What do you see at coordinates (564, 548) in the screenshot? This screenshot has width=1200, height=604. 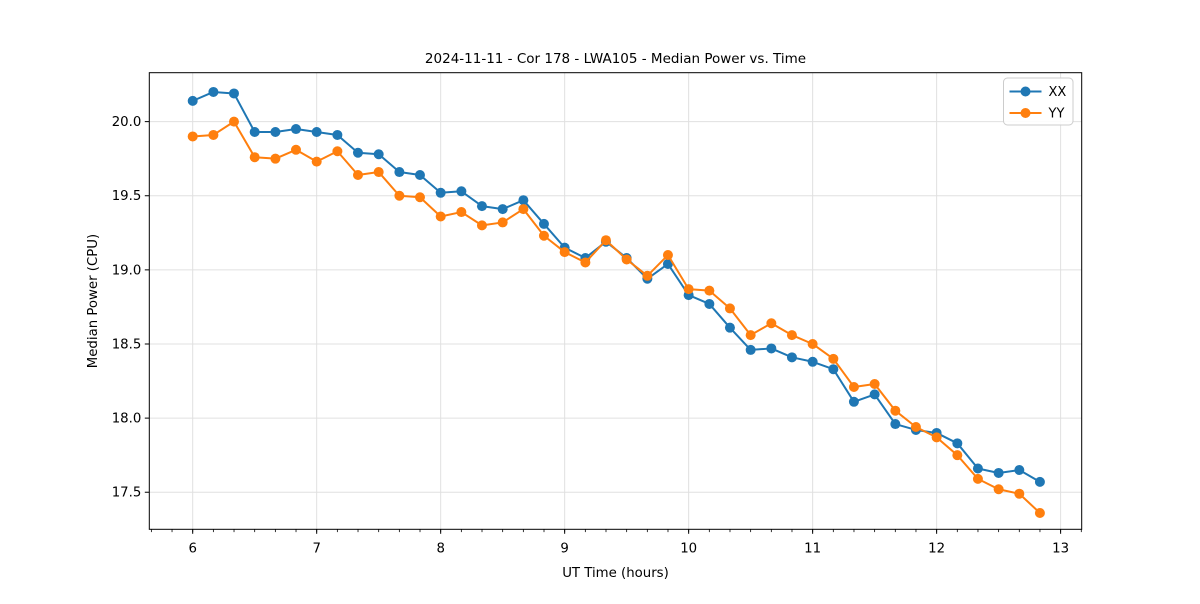 I see `x-tick-label: 9` at bounding box center [564, 548].